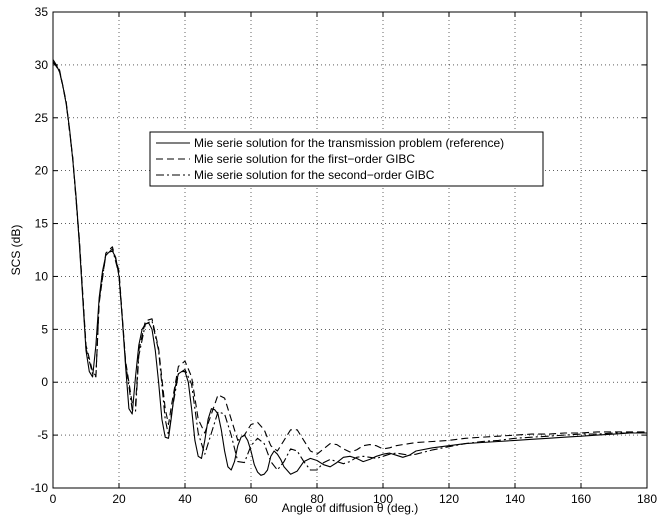  Describe the element at coordinates (42, 276) in the screenshot. I see `y-tick-label: 10` at that location.